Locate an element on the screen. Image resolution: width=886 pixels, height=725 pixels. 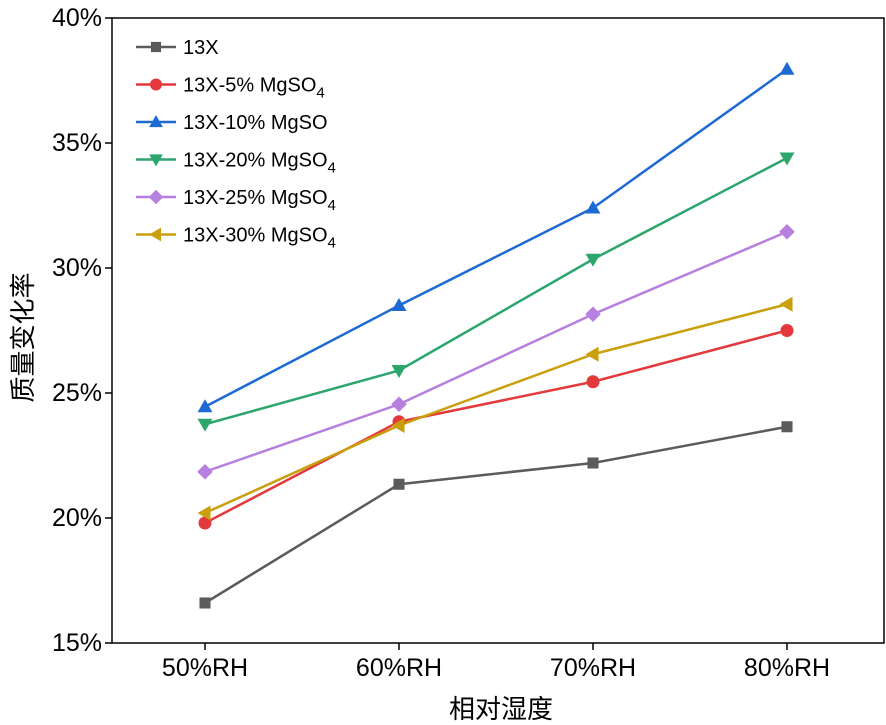
legend-label: 13X-10% MgSO is located at coordinates (255, 123).